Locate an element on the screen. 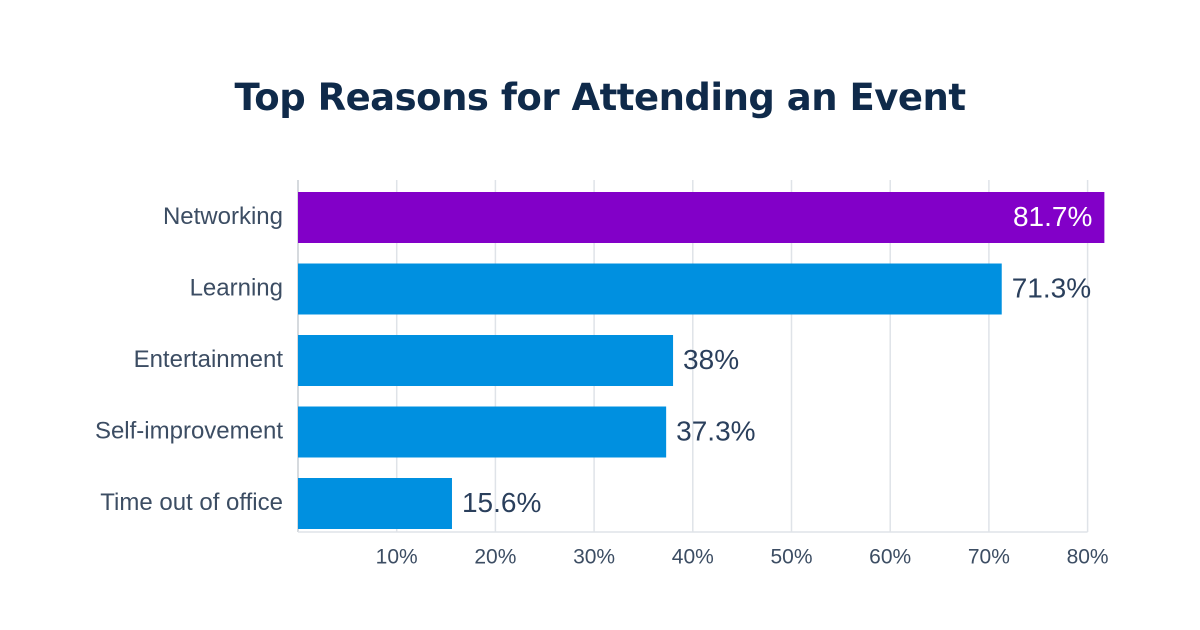  category-label: Learning is located at coordinates (236, 287).